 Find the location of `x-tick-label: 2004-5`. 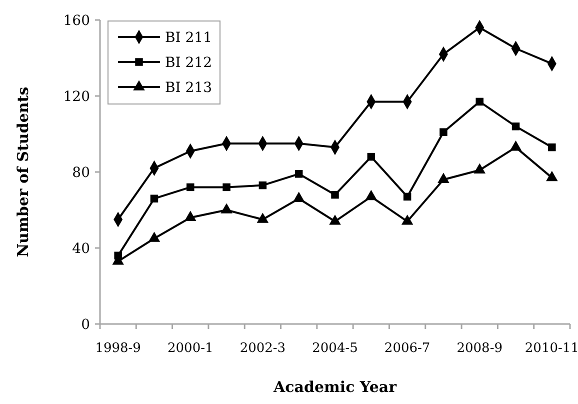

x-tick-label: 2004-5 is located at coordinates (335, 348).